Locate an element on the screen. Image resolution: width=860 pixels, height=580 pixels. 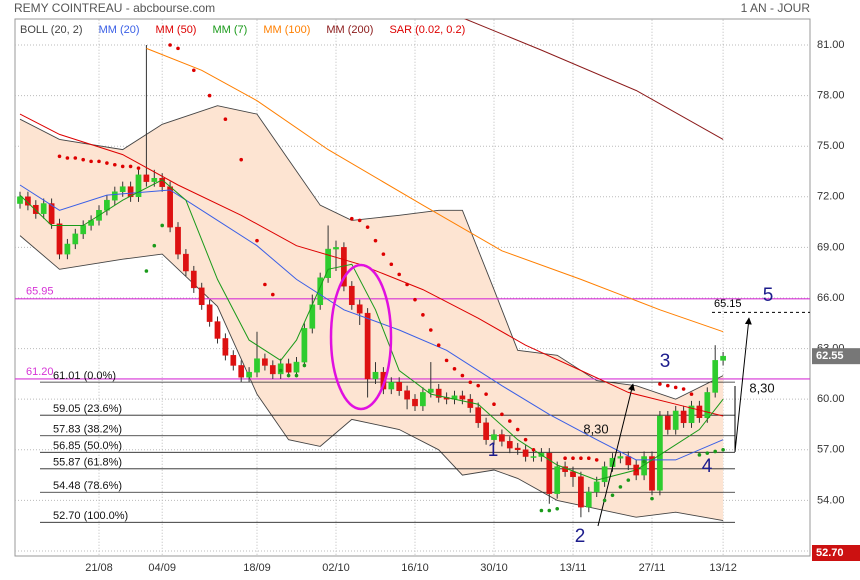
y-tick-label: 81.00 is located at coordinates (831, 45).